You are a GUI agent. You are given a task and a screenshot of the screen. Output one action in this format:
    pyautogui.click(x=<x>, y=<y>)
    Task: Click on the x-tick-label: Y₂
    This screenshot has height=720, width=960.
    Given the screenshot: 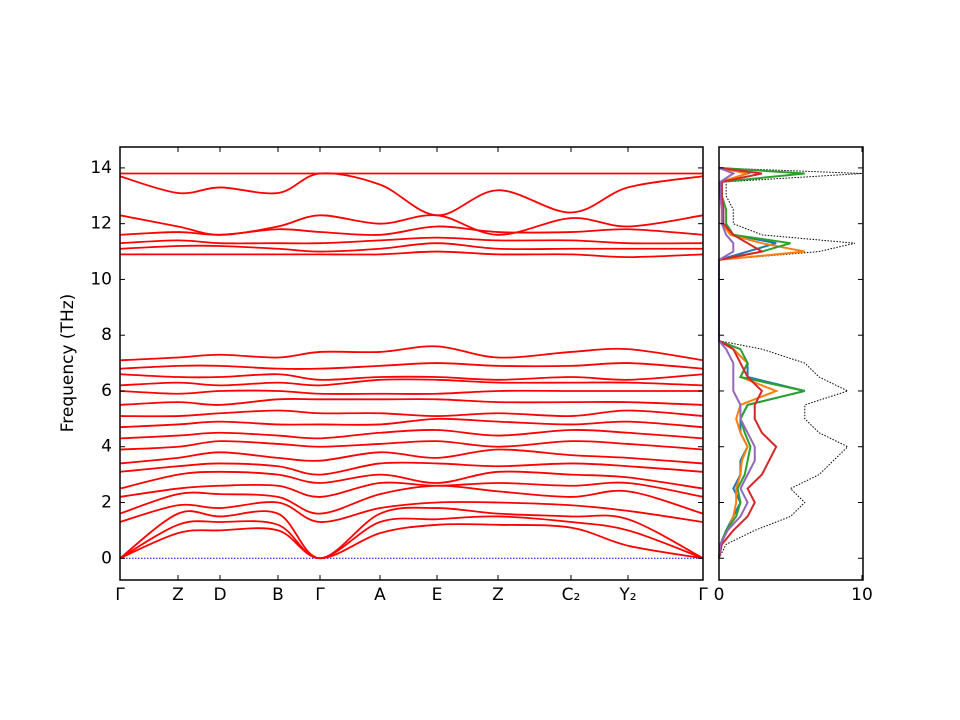 What is the action you would take?
    pyautogui.click(x=627, y=595)
    